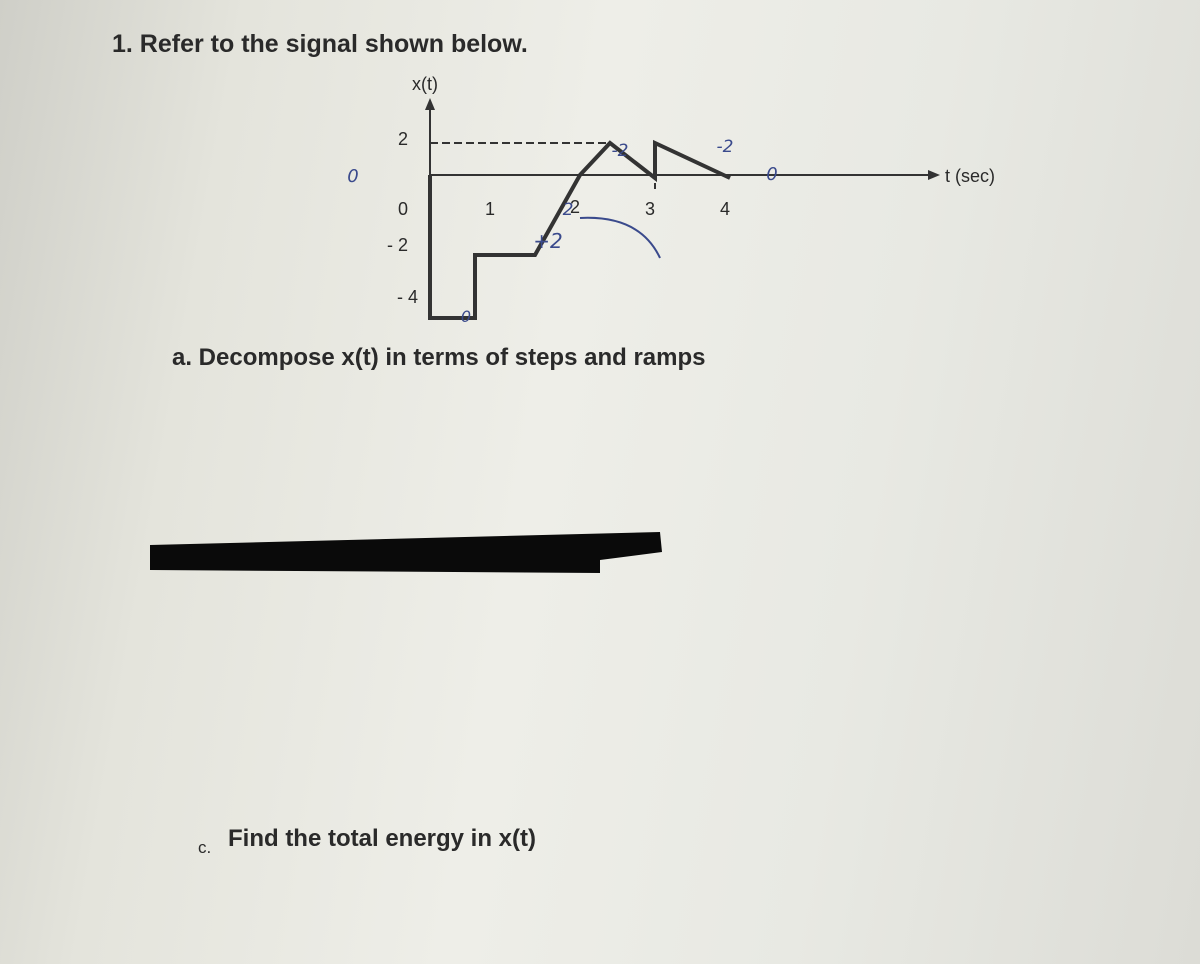 The height and width of the screenshot is (969, 1200). Describe the element at coordinates (620, 237) in the screenshot. I see `hand-arc` at that location.